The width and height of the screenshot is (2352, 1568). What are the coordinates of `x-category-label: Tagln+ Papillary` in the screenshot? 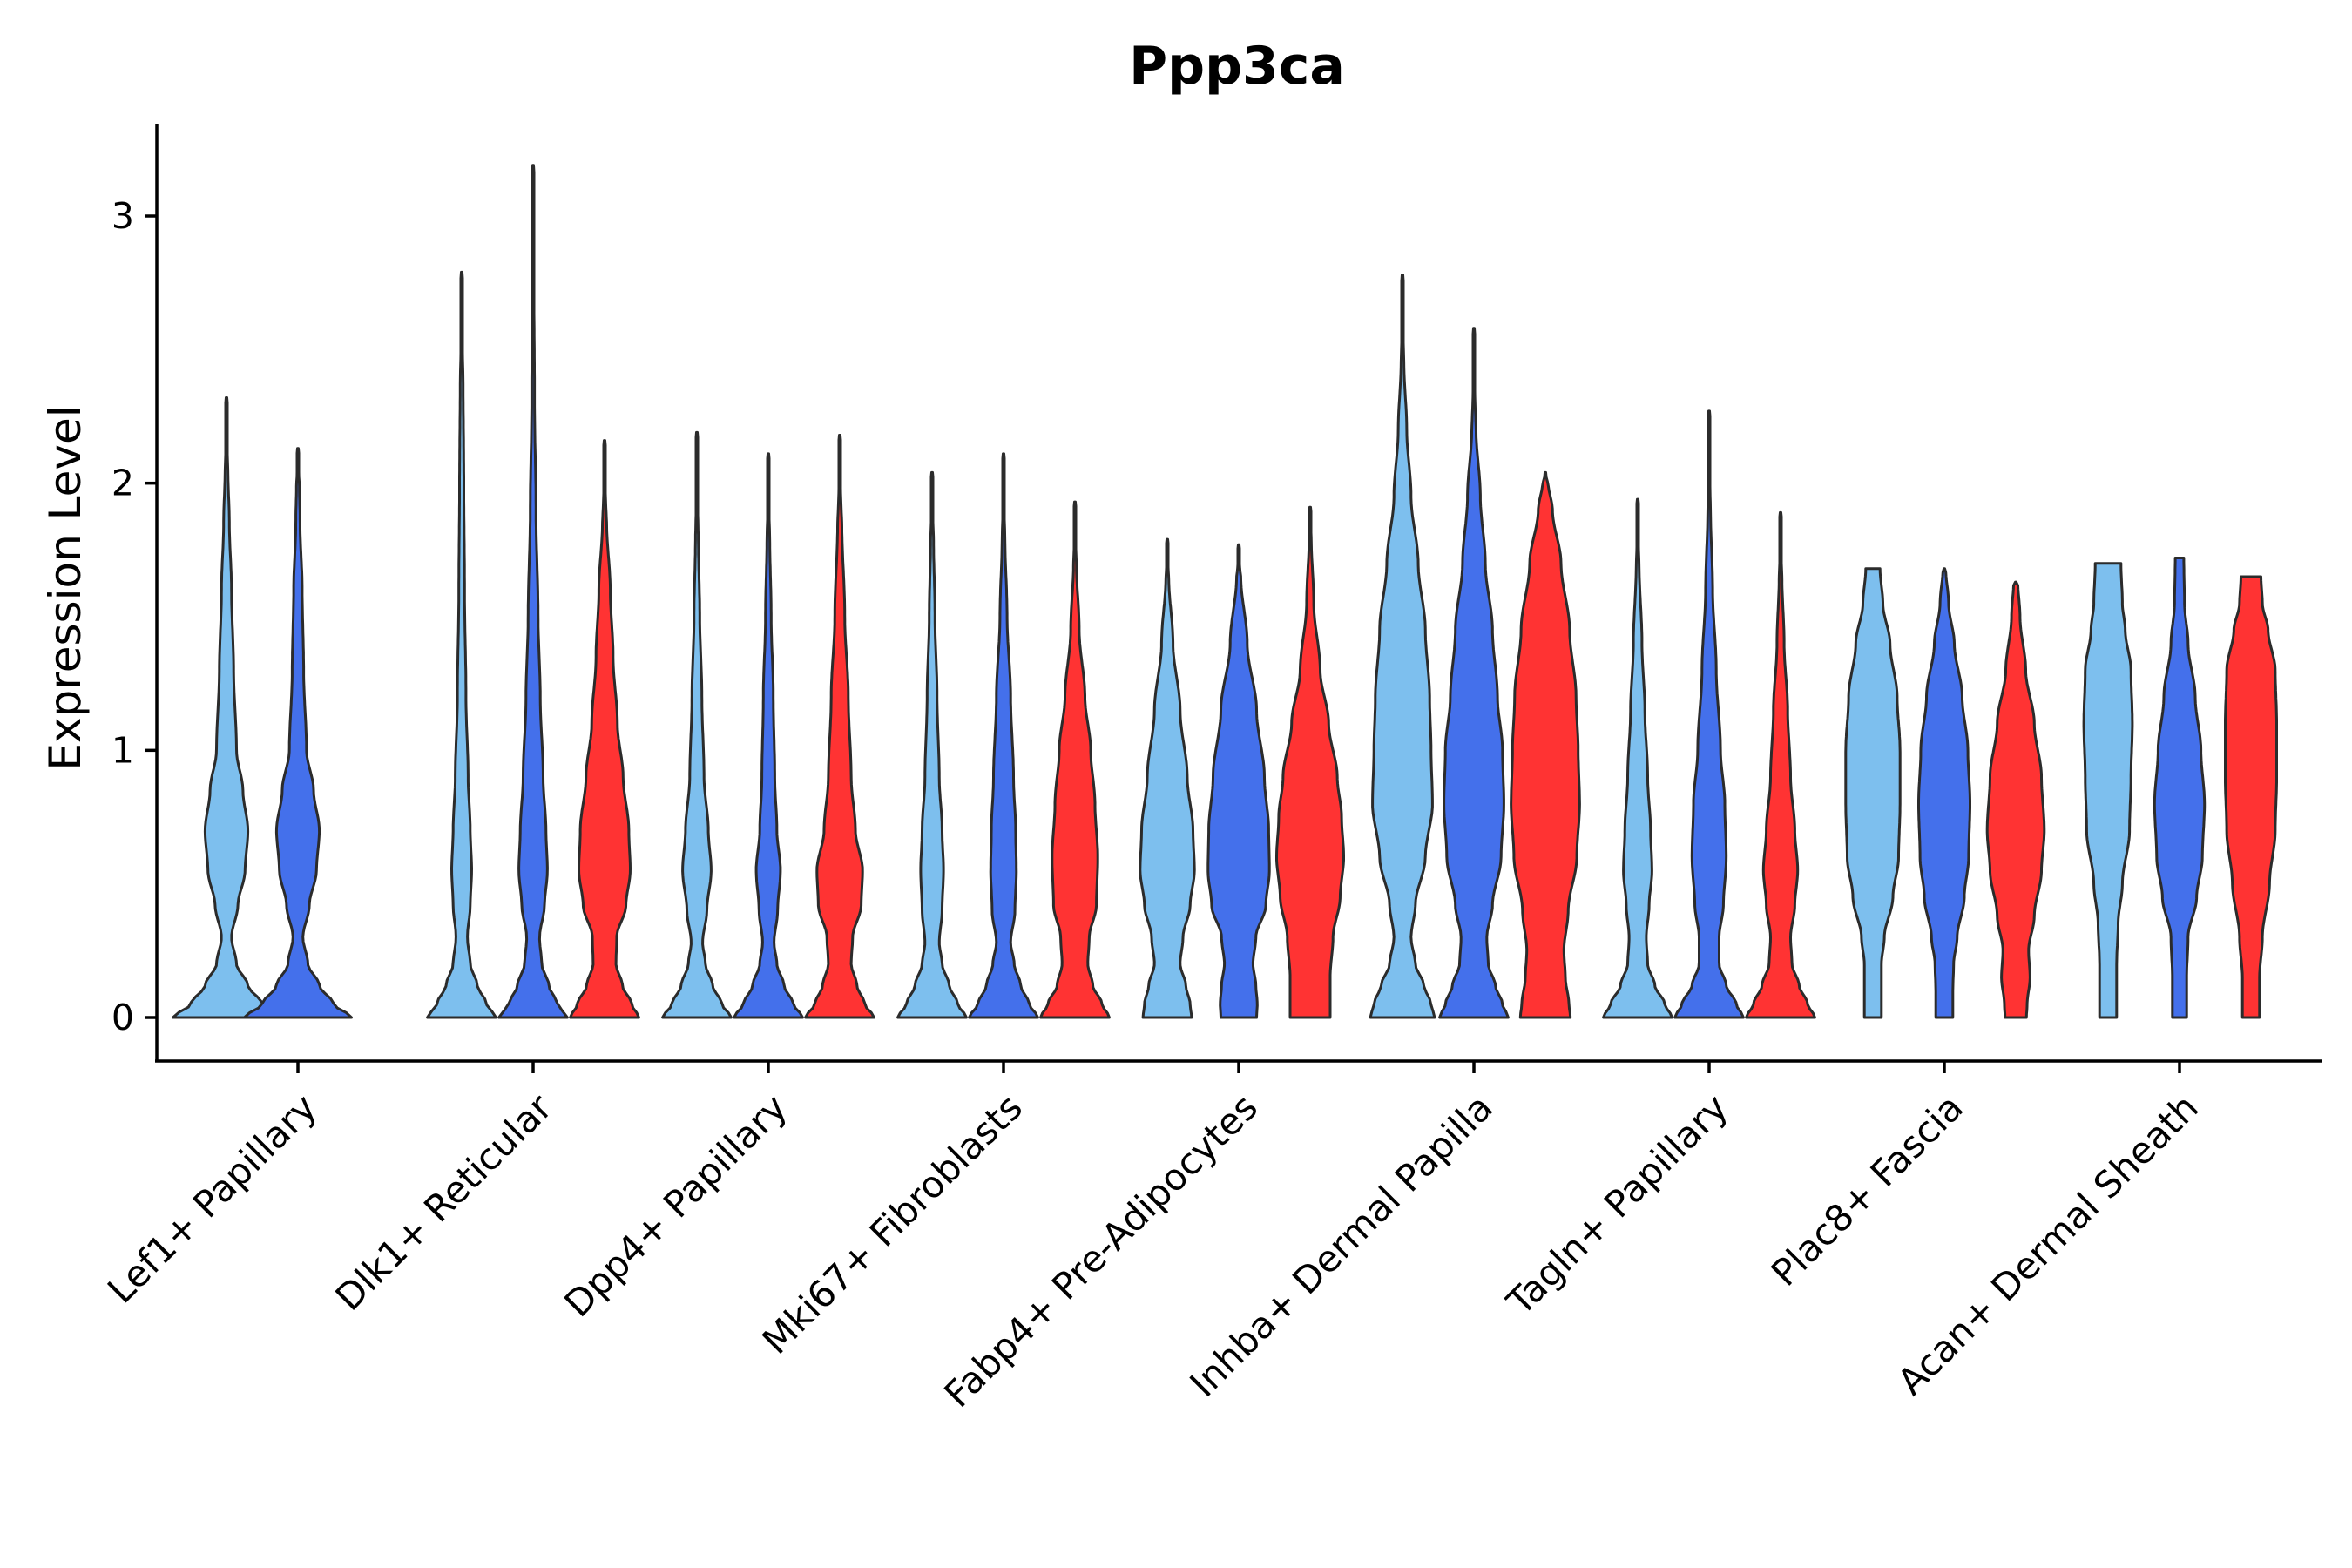 It's located at (1617, 1204).